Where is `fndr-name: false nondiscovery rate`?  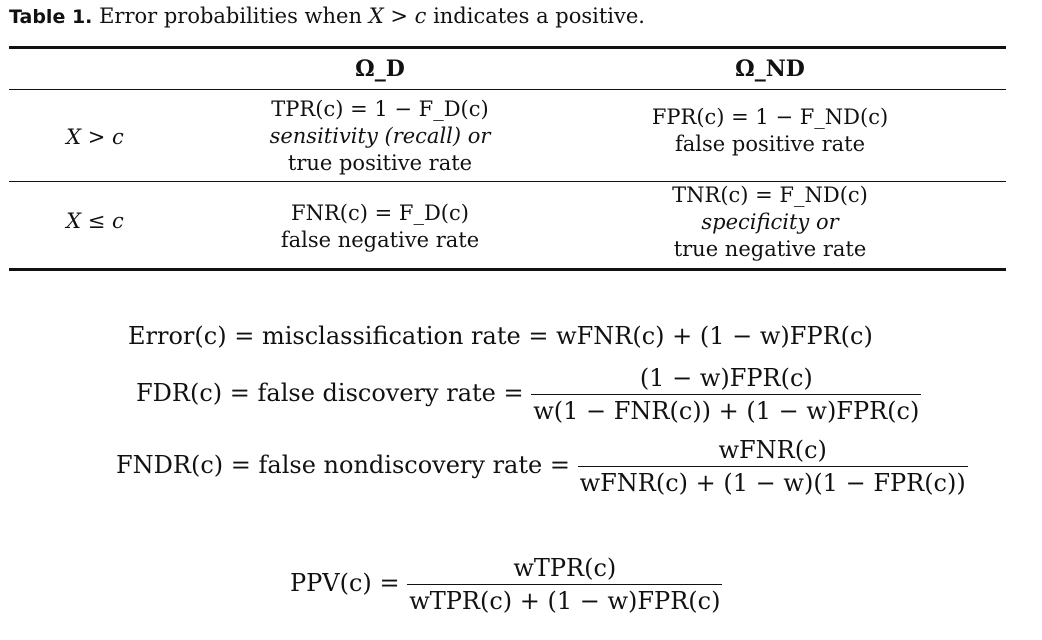 fndr-name: false nondiscovery rate is located at coordinates (400, 465).